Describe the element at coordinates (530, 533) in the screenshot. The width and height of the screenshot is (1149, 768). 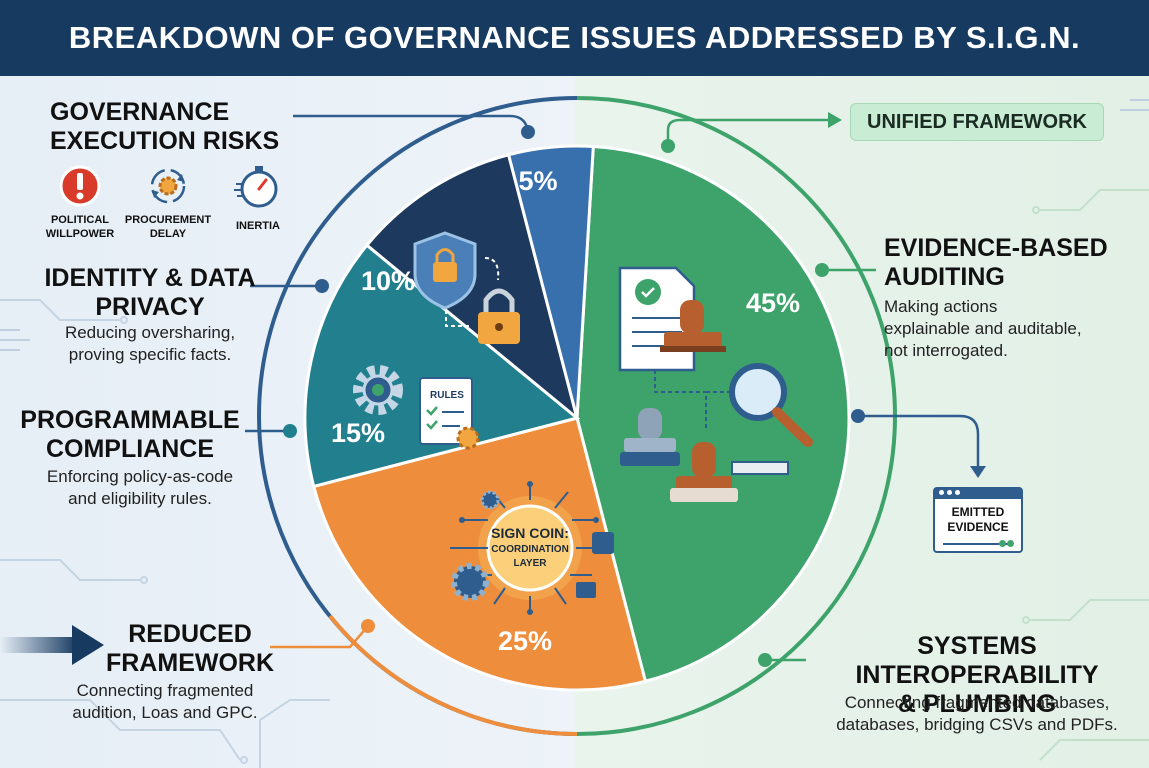
I see `hub-label-line: SIGN COIN:` at that location.